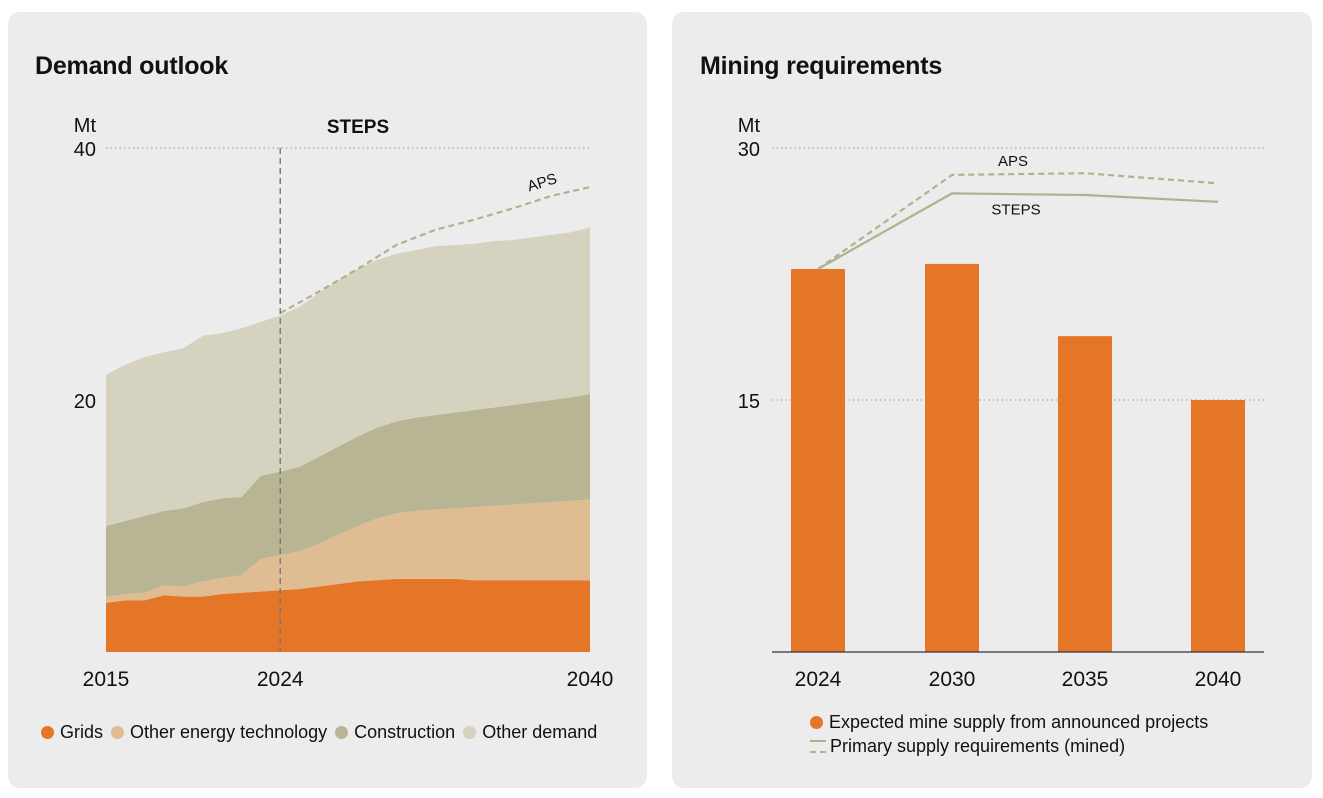 The image size is (1323, 798). What do you see at coordinates (1085, 679) in the screenshot?
I see `x-tick-label-2035: 2035` at bounding box center [1085, 679].